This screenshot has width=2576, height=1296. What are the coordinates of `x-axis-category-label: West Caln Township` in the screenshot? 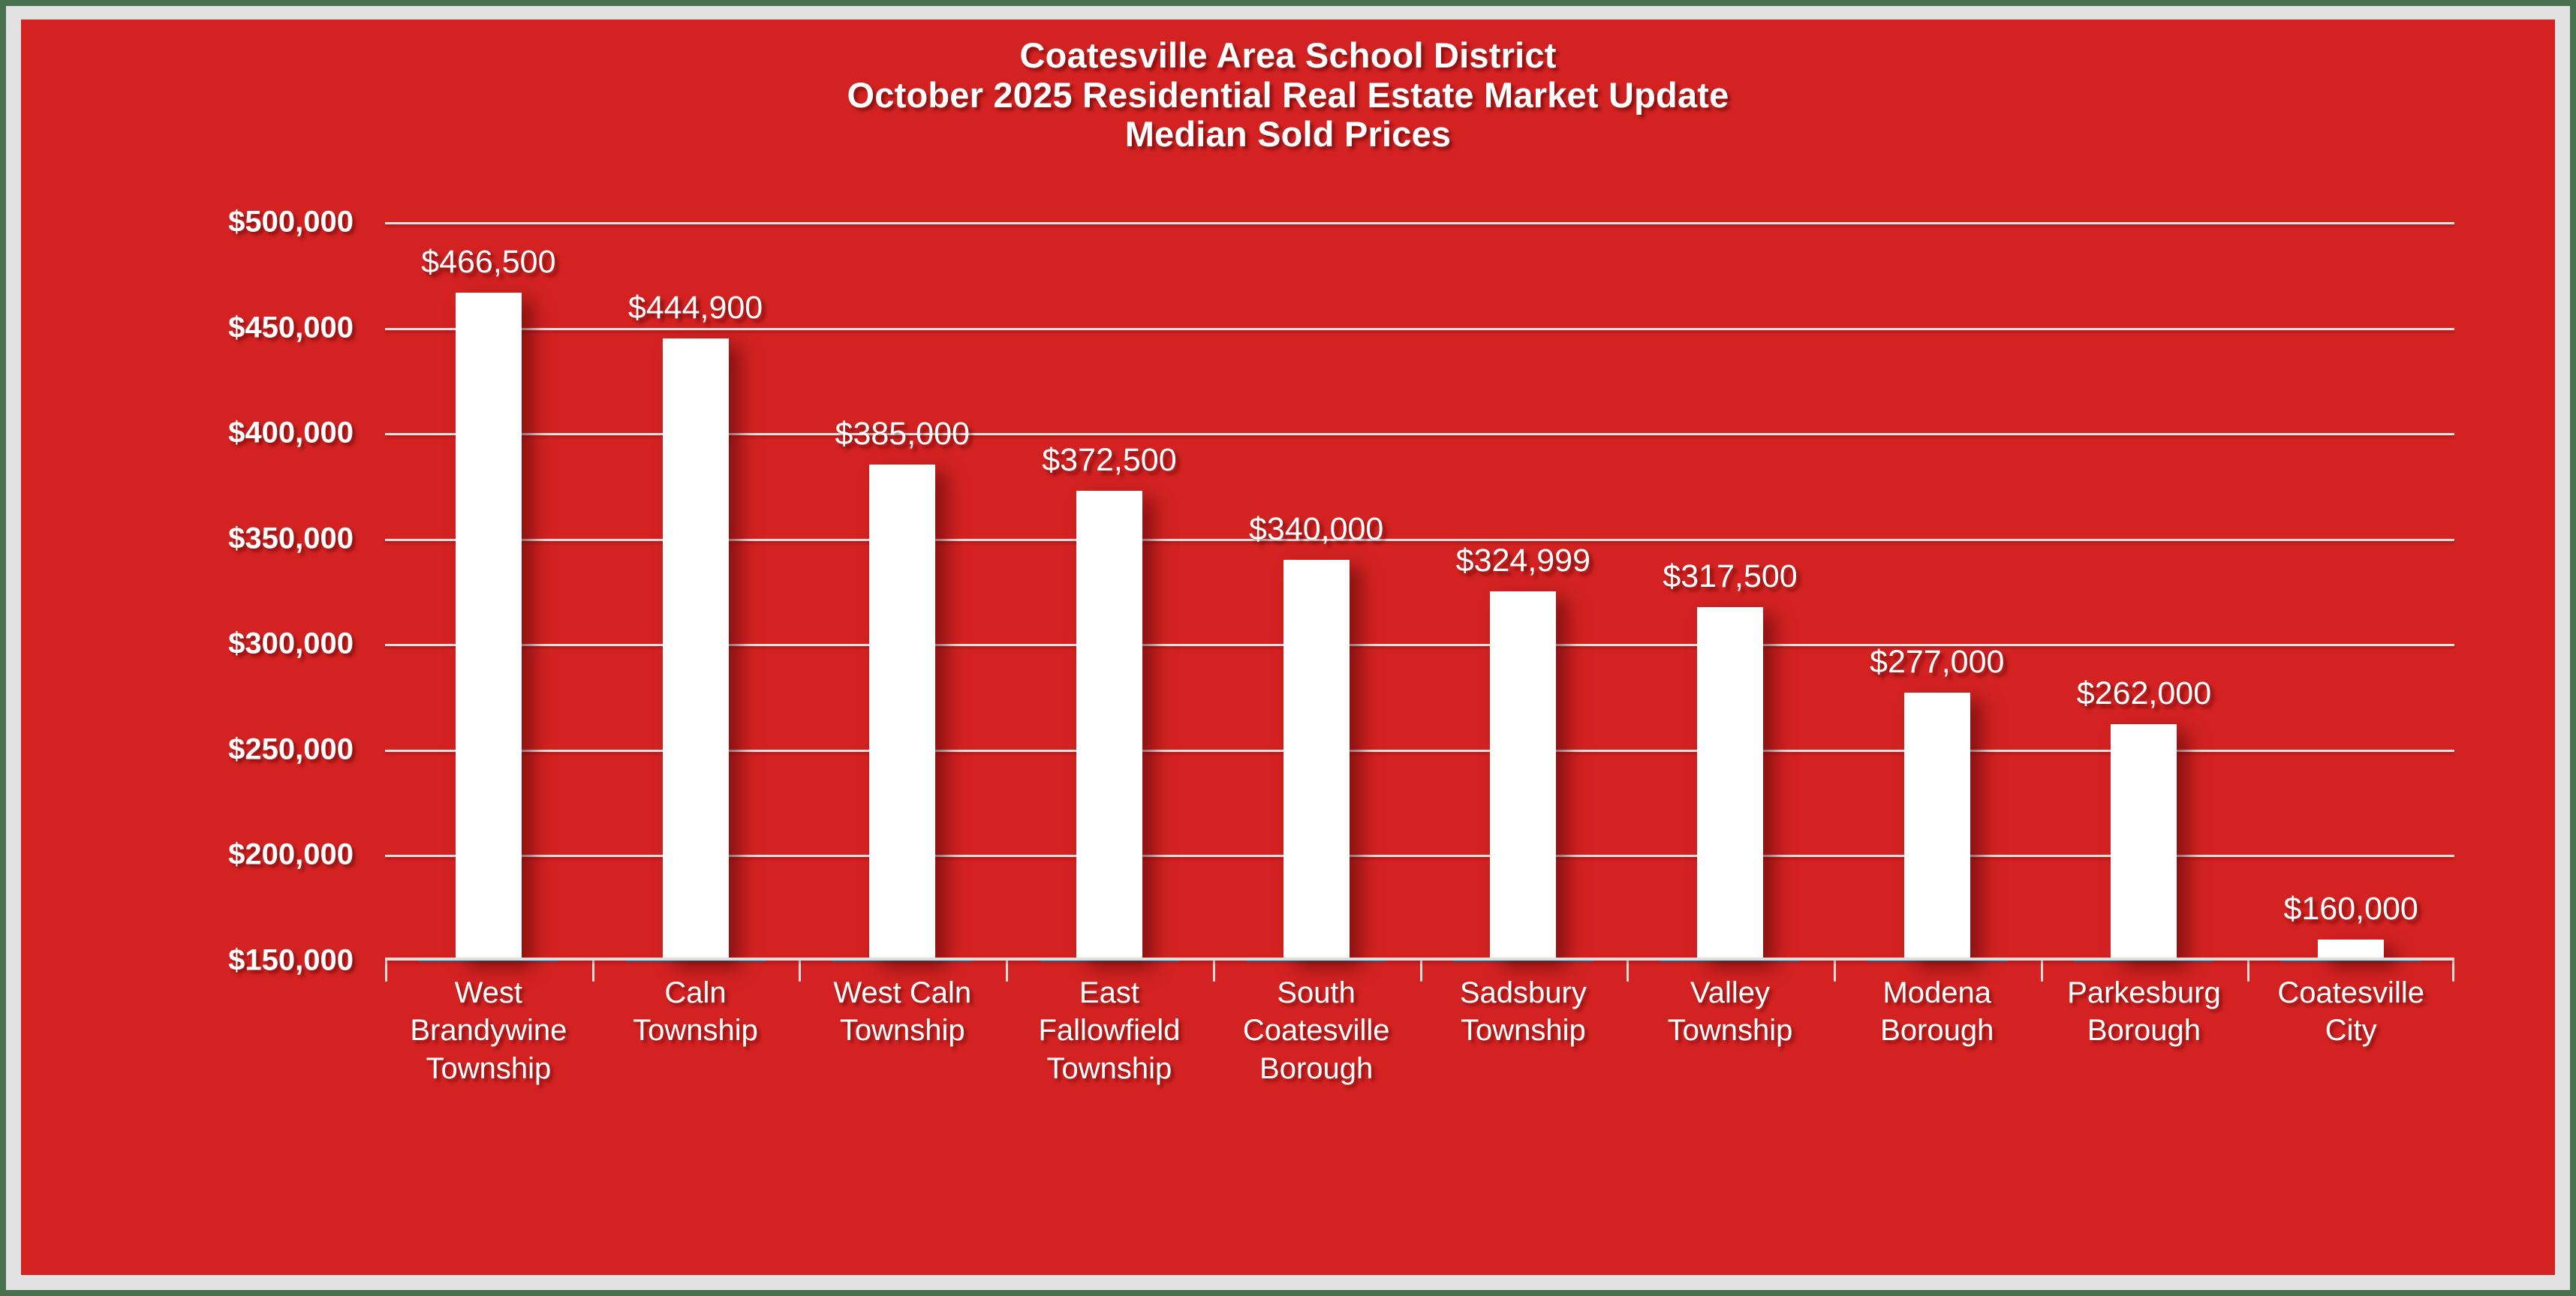 It's located at (902, 1012).